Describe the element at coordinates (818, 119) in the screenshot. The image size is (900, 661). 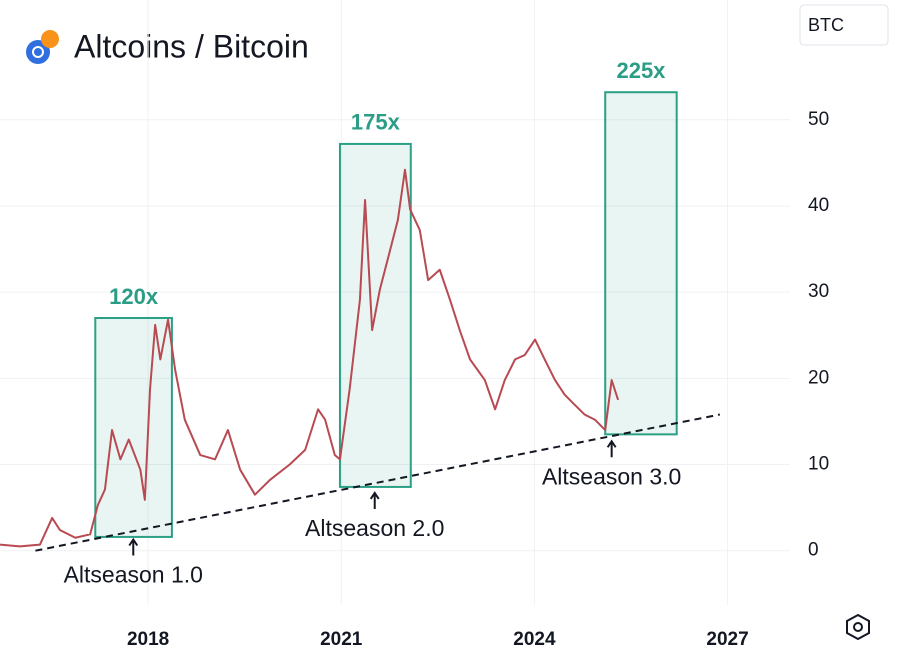
I see `y-tick-label: 50` at that location.